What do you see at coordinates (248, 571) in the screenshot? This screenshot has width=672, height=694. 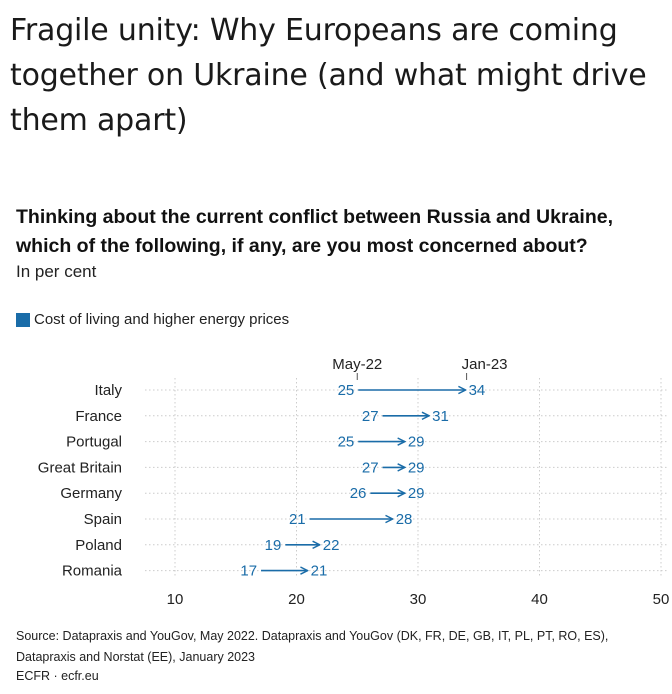 I see `start-value-label: 17` at bounding box center [248, 571].